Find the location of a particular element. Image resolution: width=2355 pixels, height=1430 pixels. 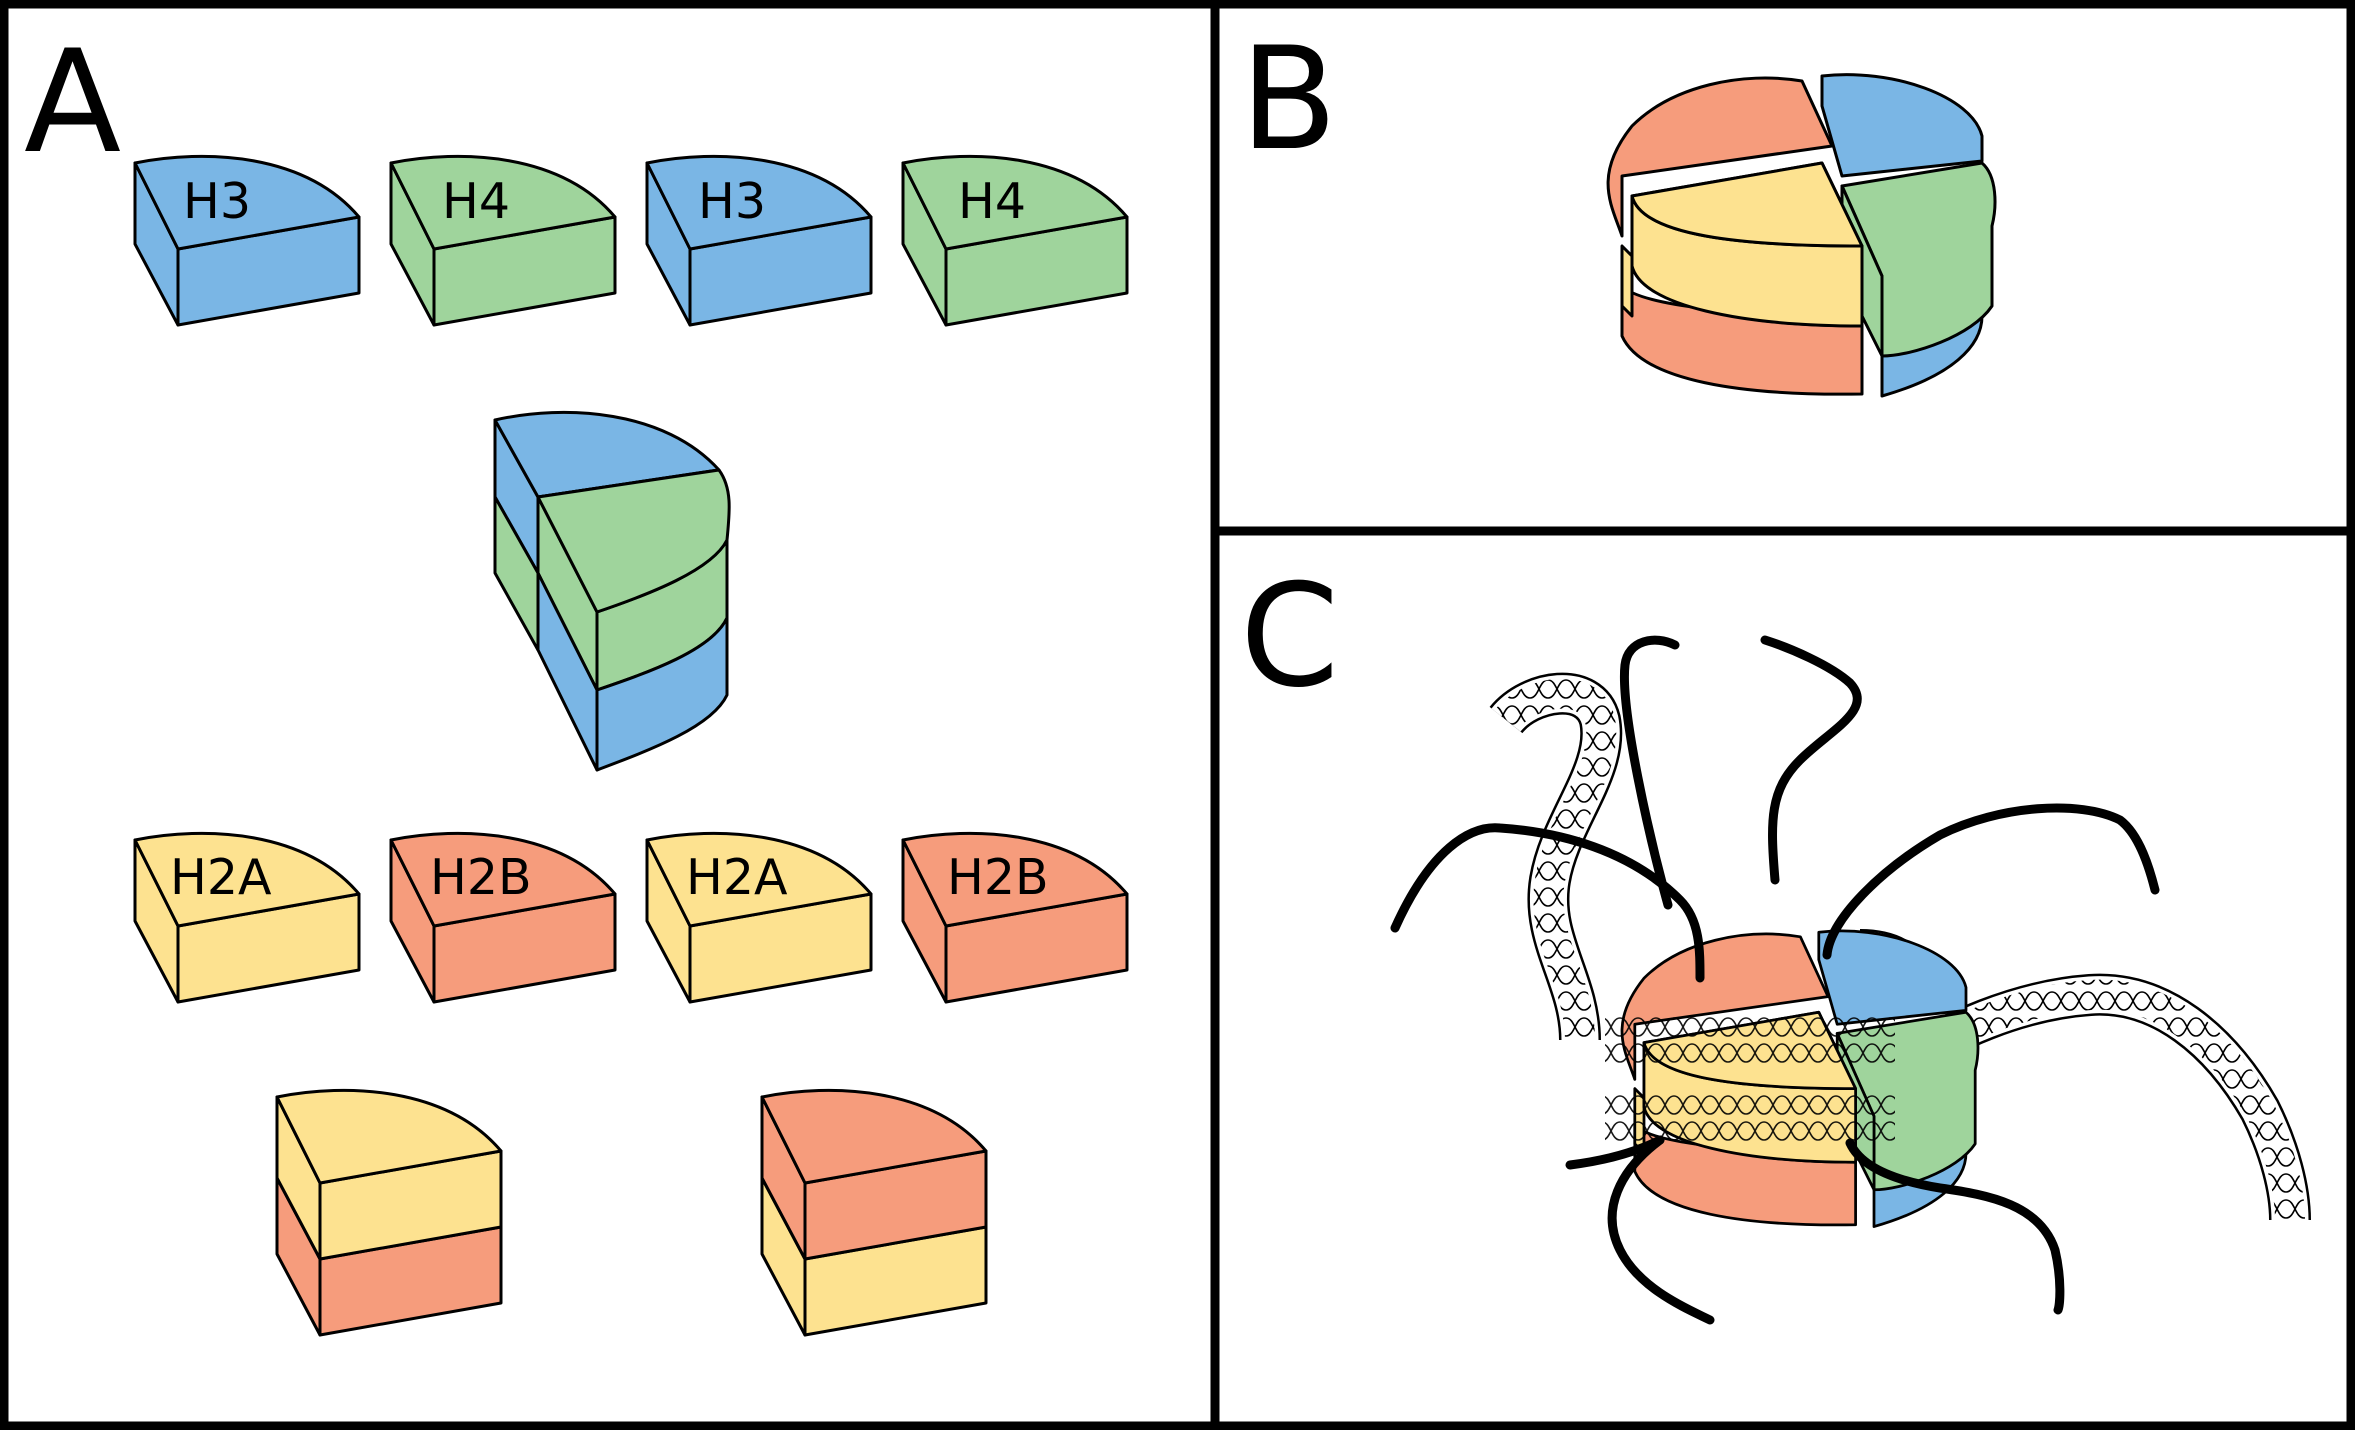

h2b-h2a-dimer-right is located at coordinates (874, 1212).